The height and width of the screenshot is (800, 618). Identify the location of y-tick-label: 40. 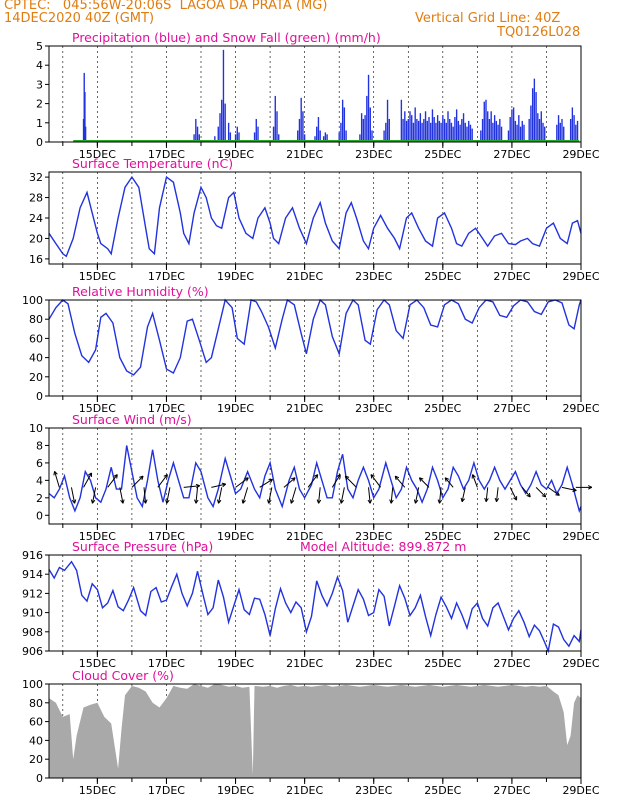
(36, 740).